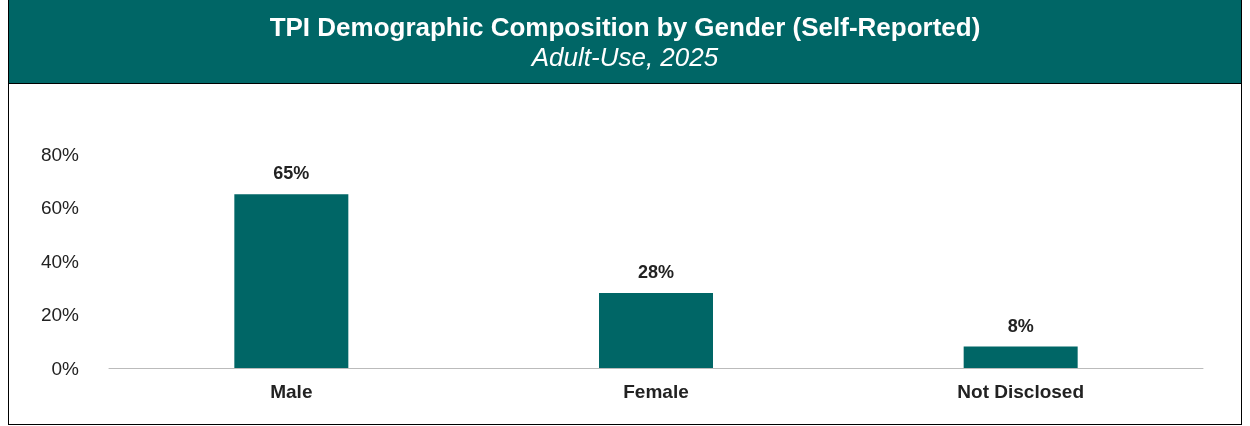  What do you see at coordinates (1021, 391) in the screenshot?
I see `x-tick-label: Not Disclosed` at bounding box center [1021, 391].